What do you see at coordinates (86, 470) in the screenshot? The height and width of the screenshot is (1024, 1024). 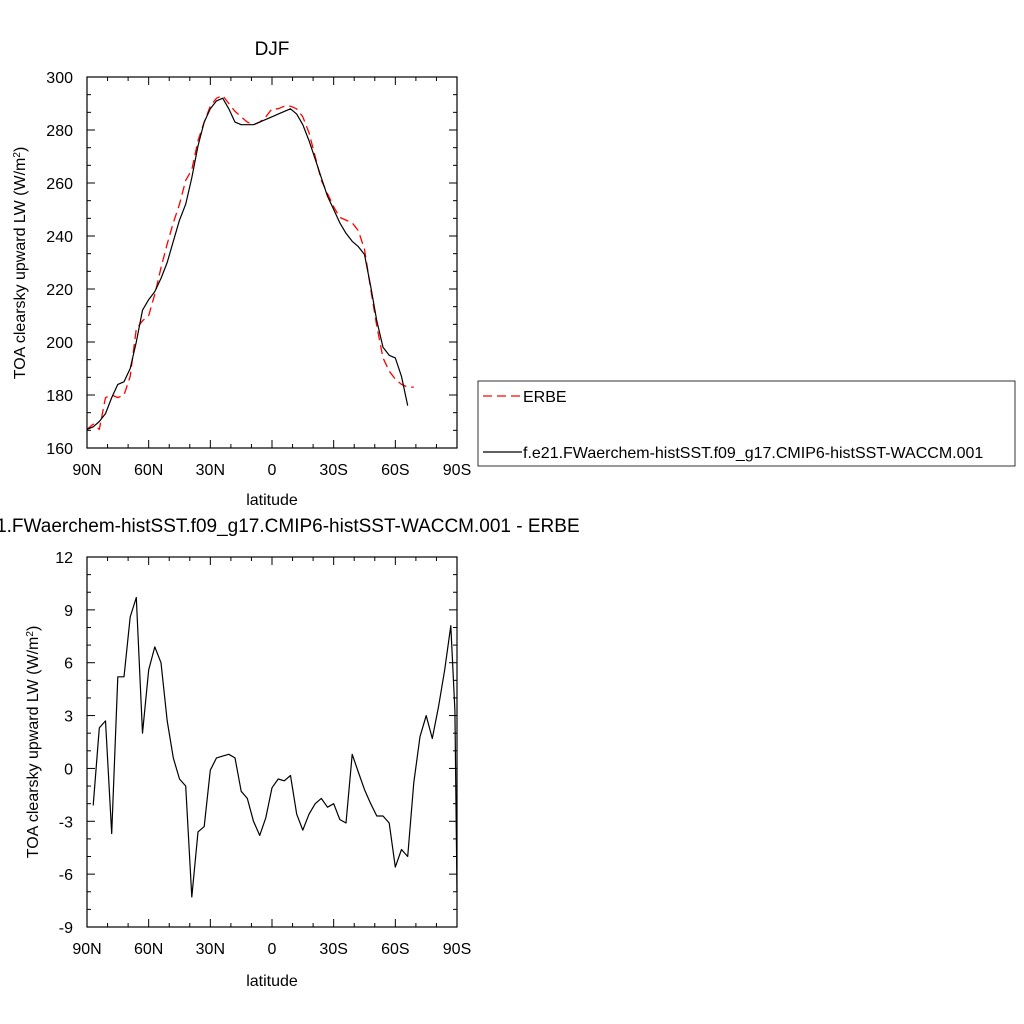 I see `top-x-tick-label: 90N` at bounding box center [86, 470].